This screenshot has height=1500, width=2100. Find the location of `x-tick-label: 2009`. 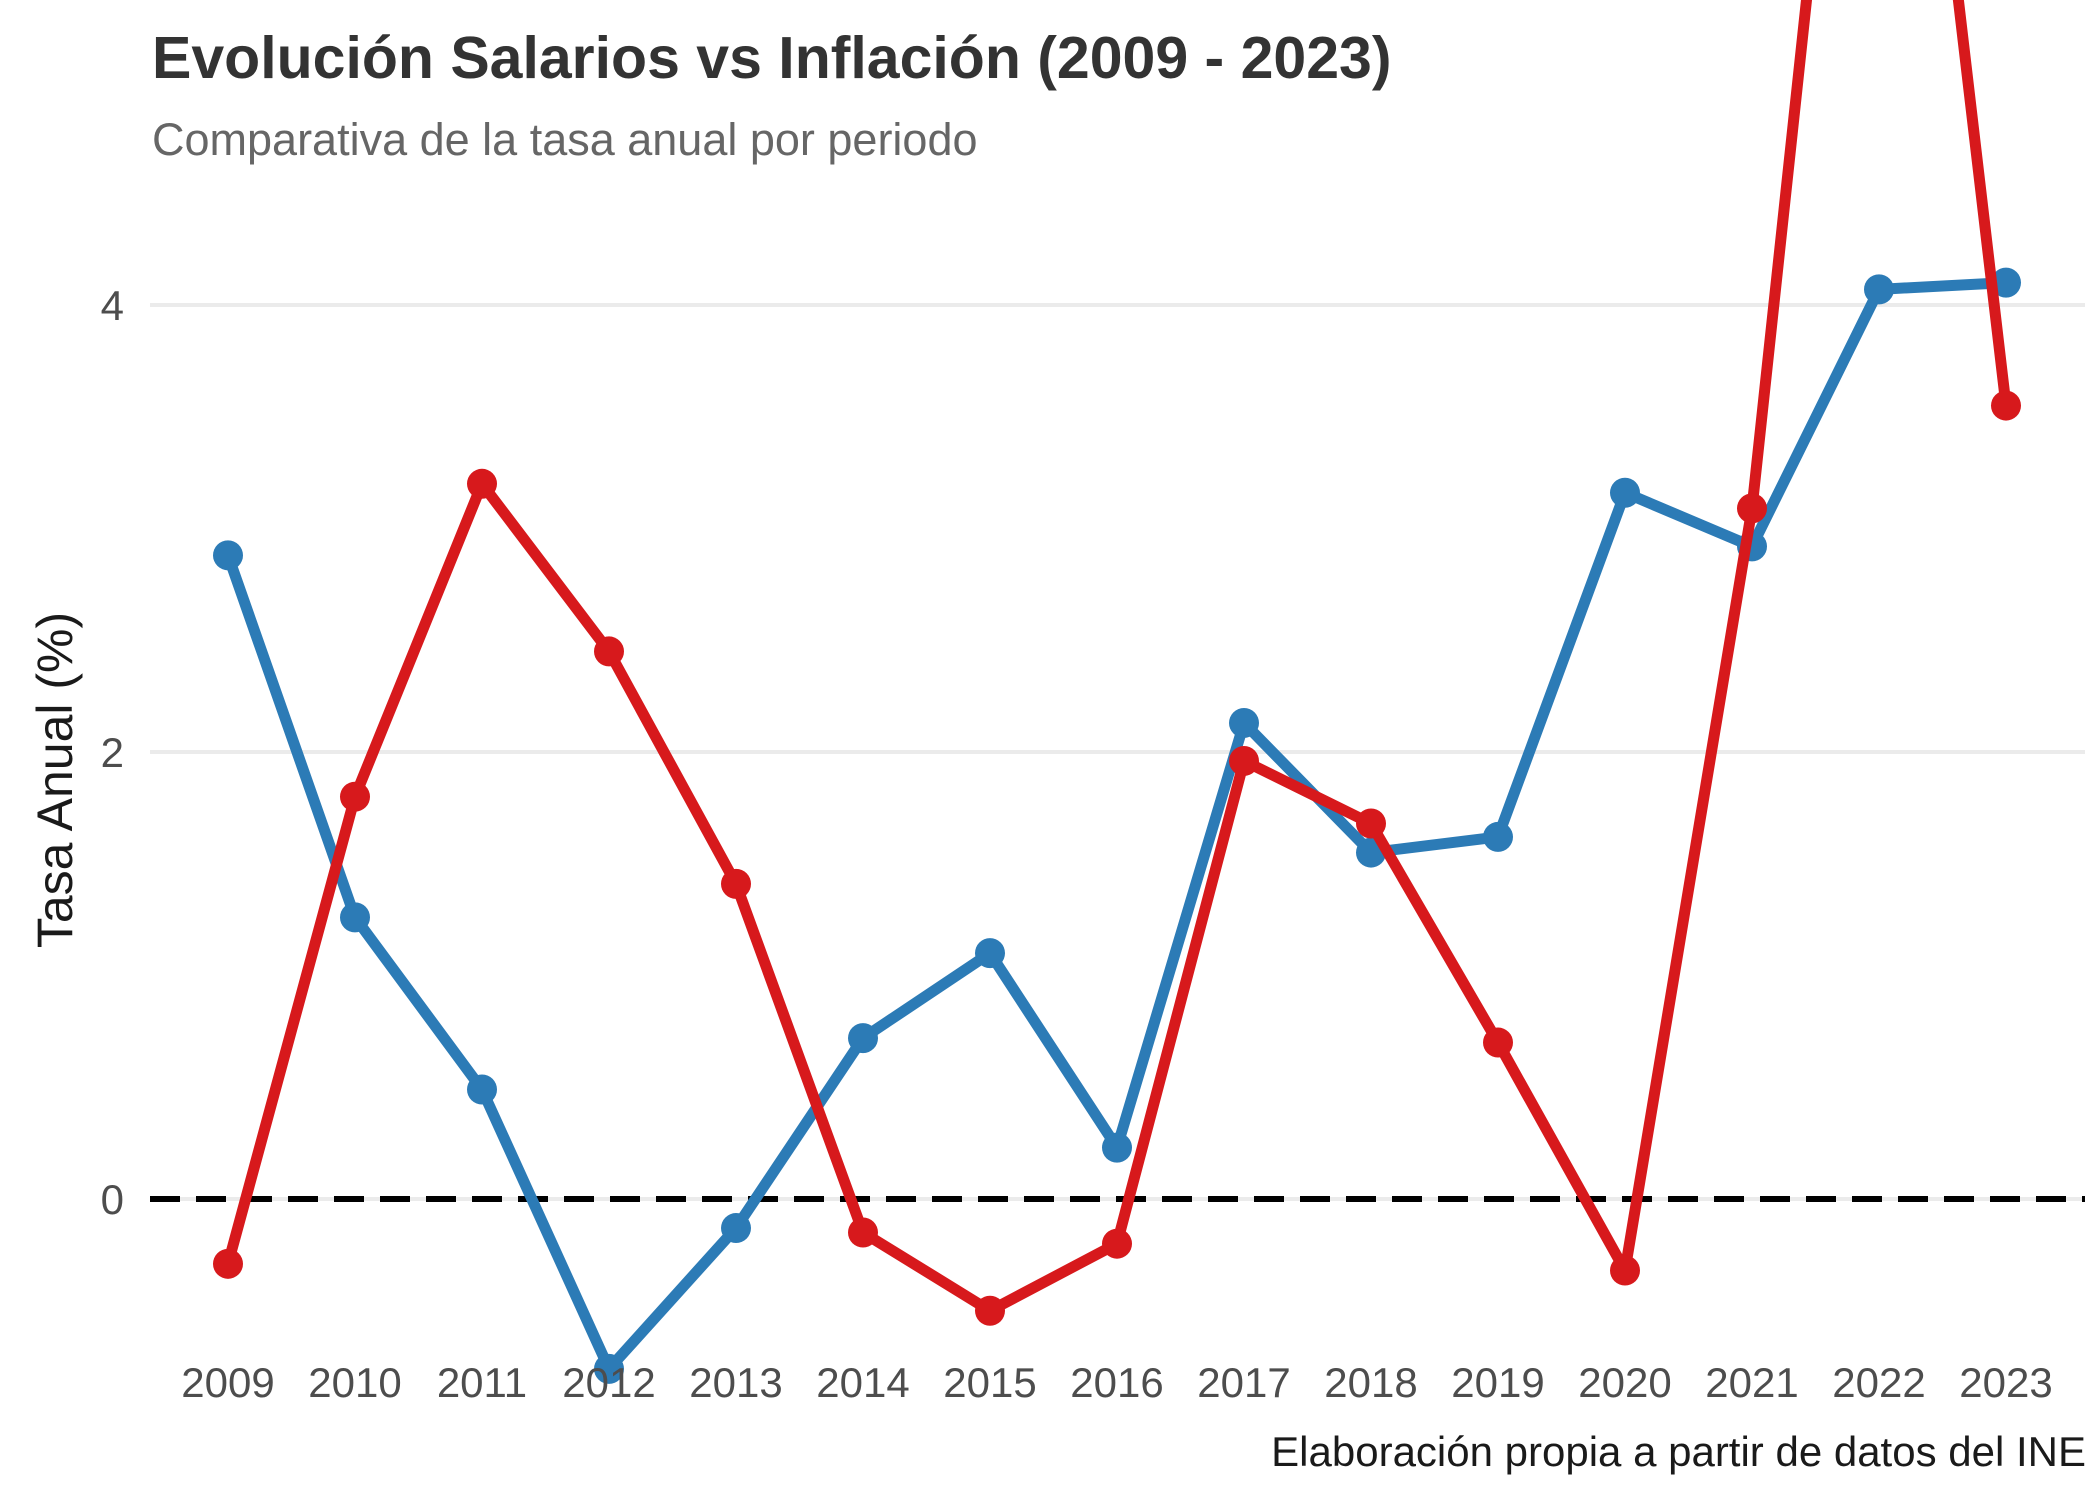

x-tick-label: 2009 is located at coordinates (227, 1382).